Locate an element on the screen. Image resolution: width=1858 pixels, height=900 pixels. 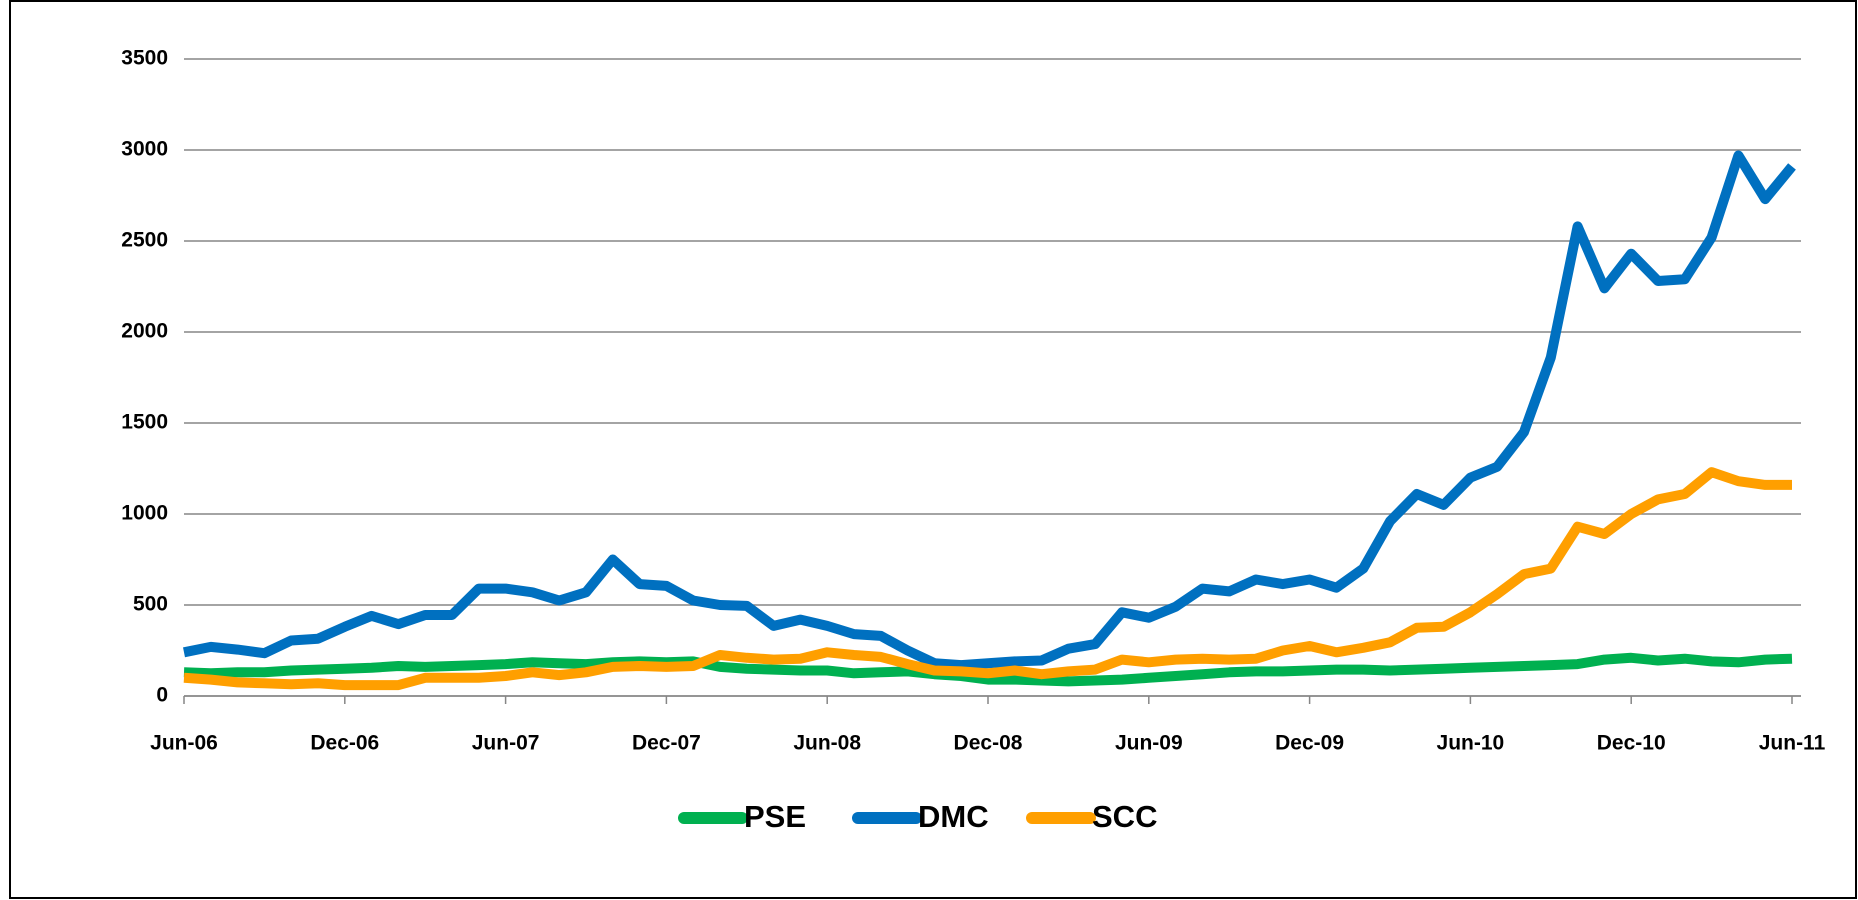
x-tick-label: Jun-06 is located at coordinates (184, 743).